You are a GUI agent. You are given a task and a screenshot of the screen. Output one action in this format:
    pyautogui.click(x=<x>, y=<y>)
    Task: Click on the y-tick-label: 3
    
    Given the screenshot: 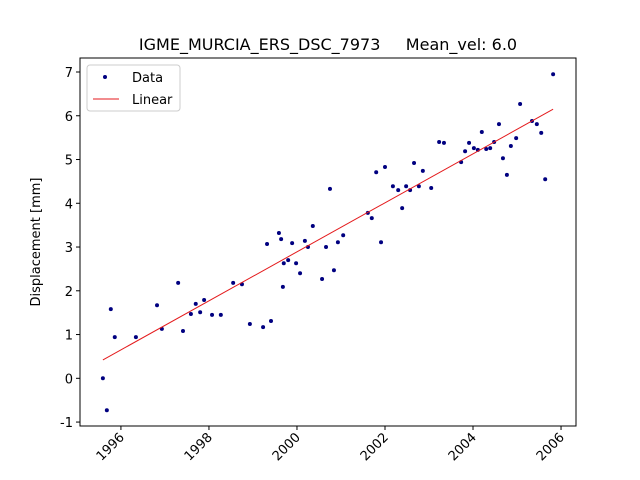 What is the action you would take?
    pyautogui.click(x=69, y=248)
    